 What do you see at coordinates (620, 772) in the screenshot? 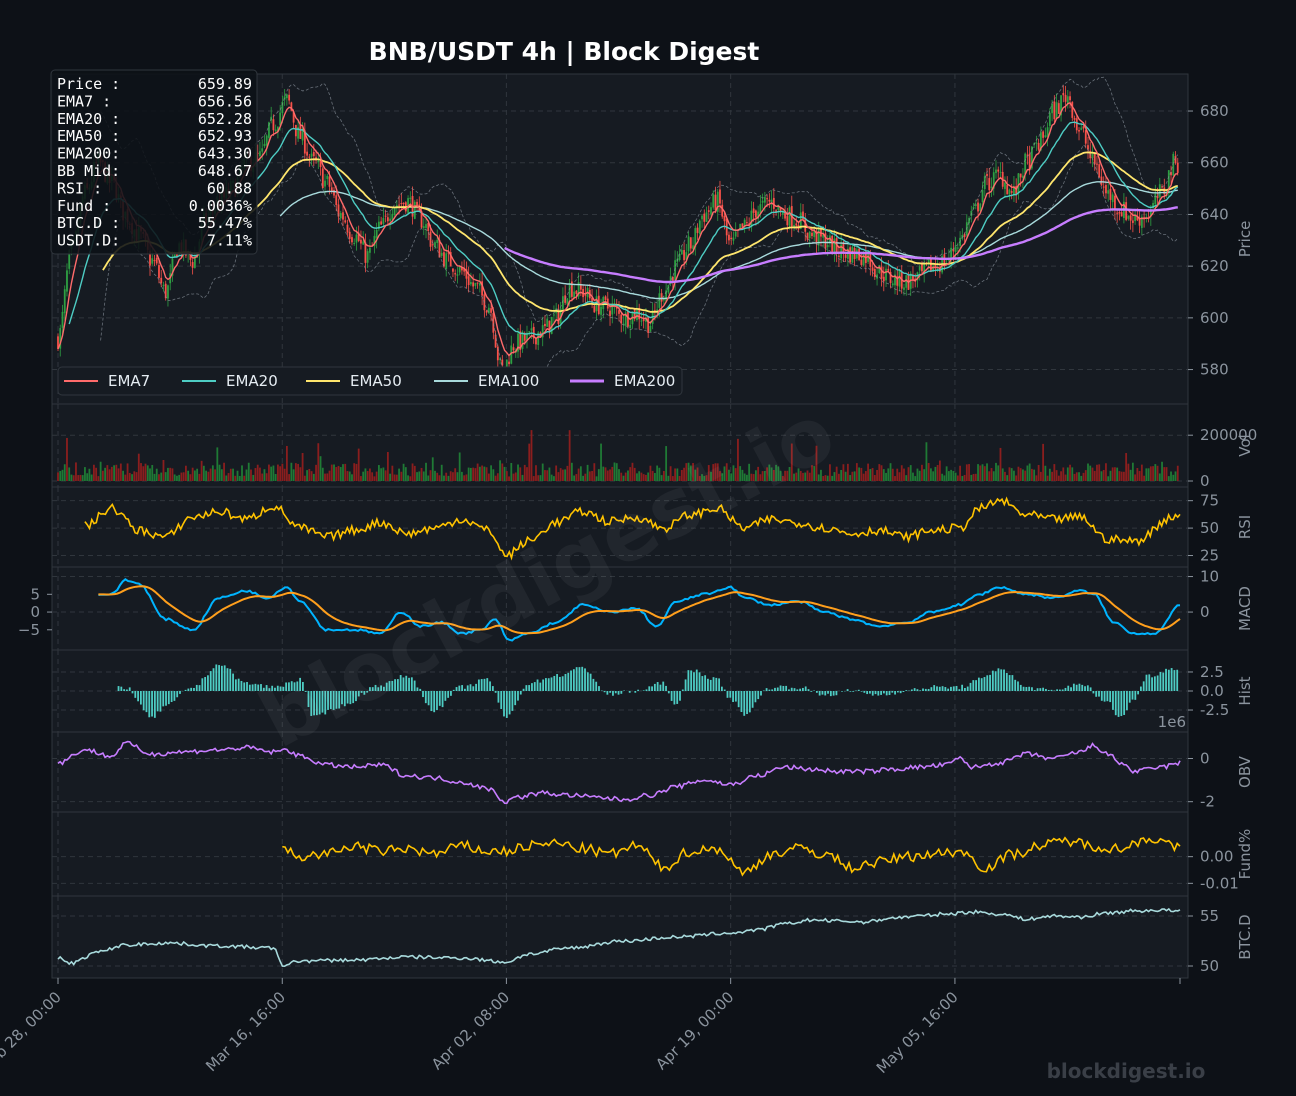
I see `obv-panel-bg` at bounding box center [620, 772].